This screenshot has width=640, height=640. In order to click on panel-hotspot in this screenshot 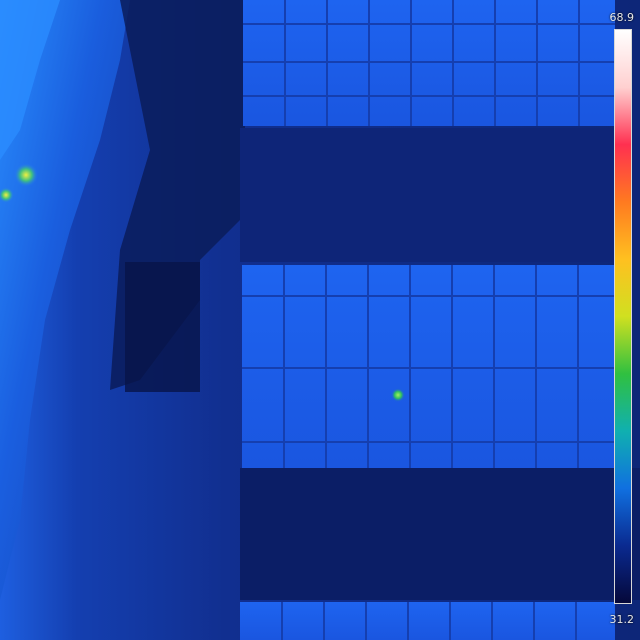, I will do `click(398, 395)`.